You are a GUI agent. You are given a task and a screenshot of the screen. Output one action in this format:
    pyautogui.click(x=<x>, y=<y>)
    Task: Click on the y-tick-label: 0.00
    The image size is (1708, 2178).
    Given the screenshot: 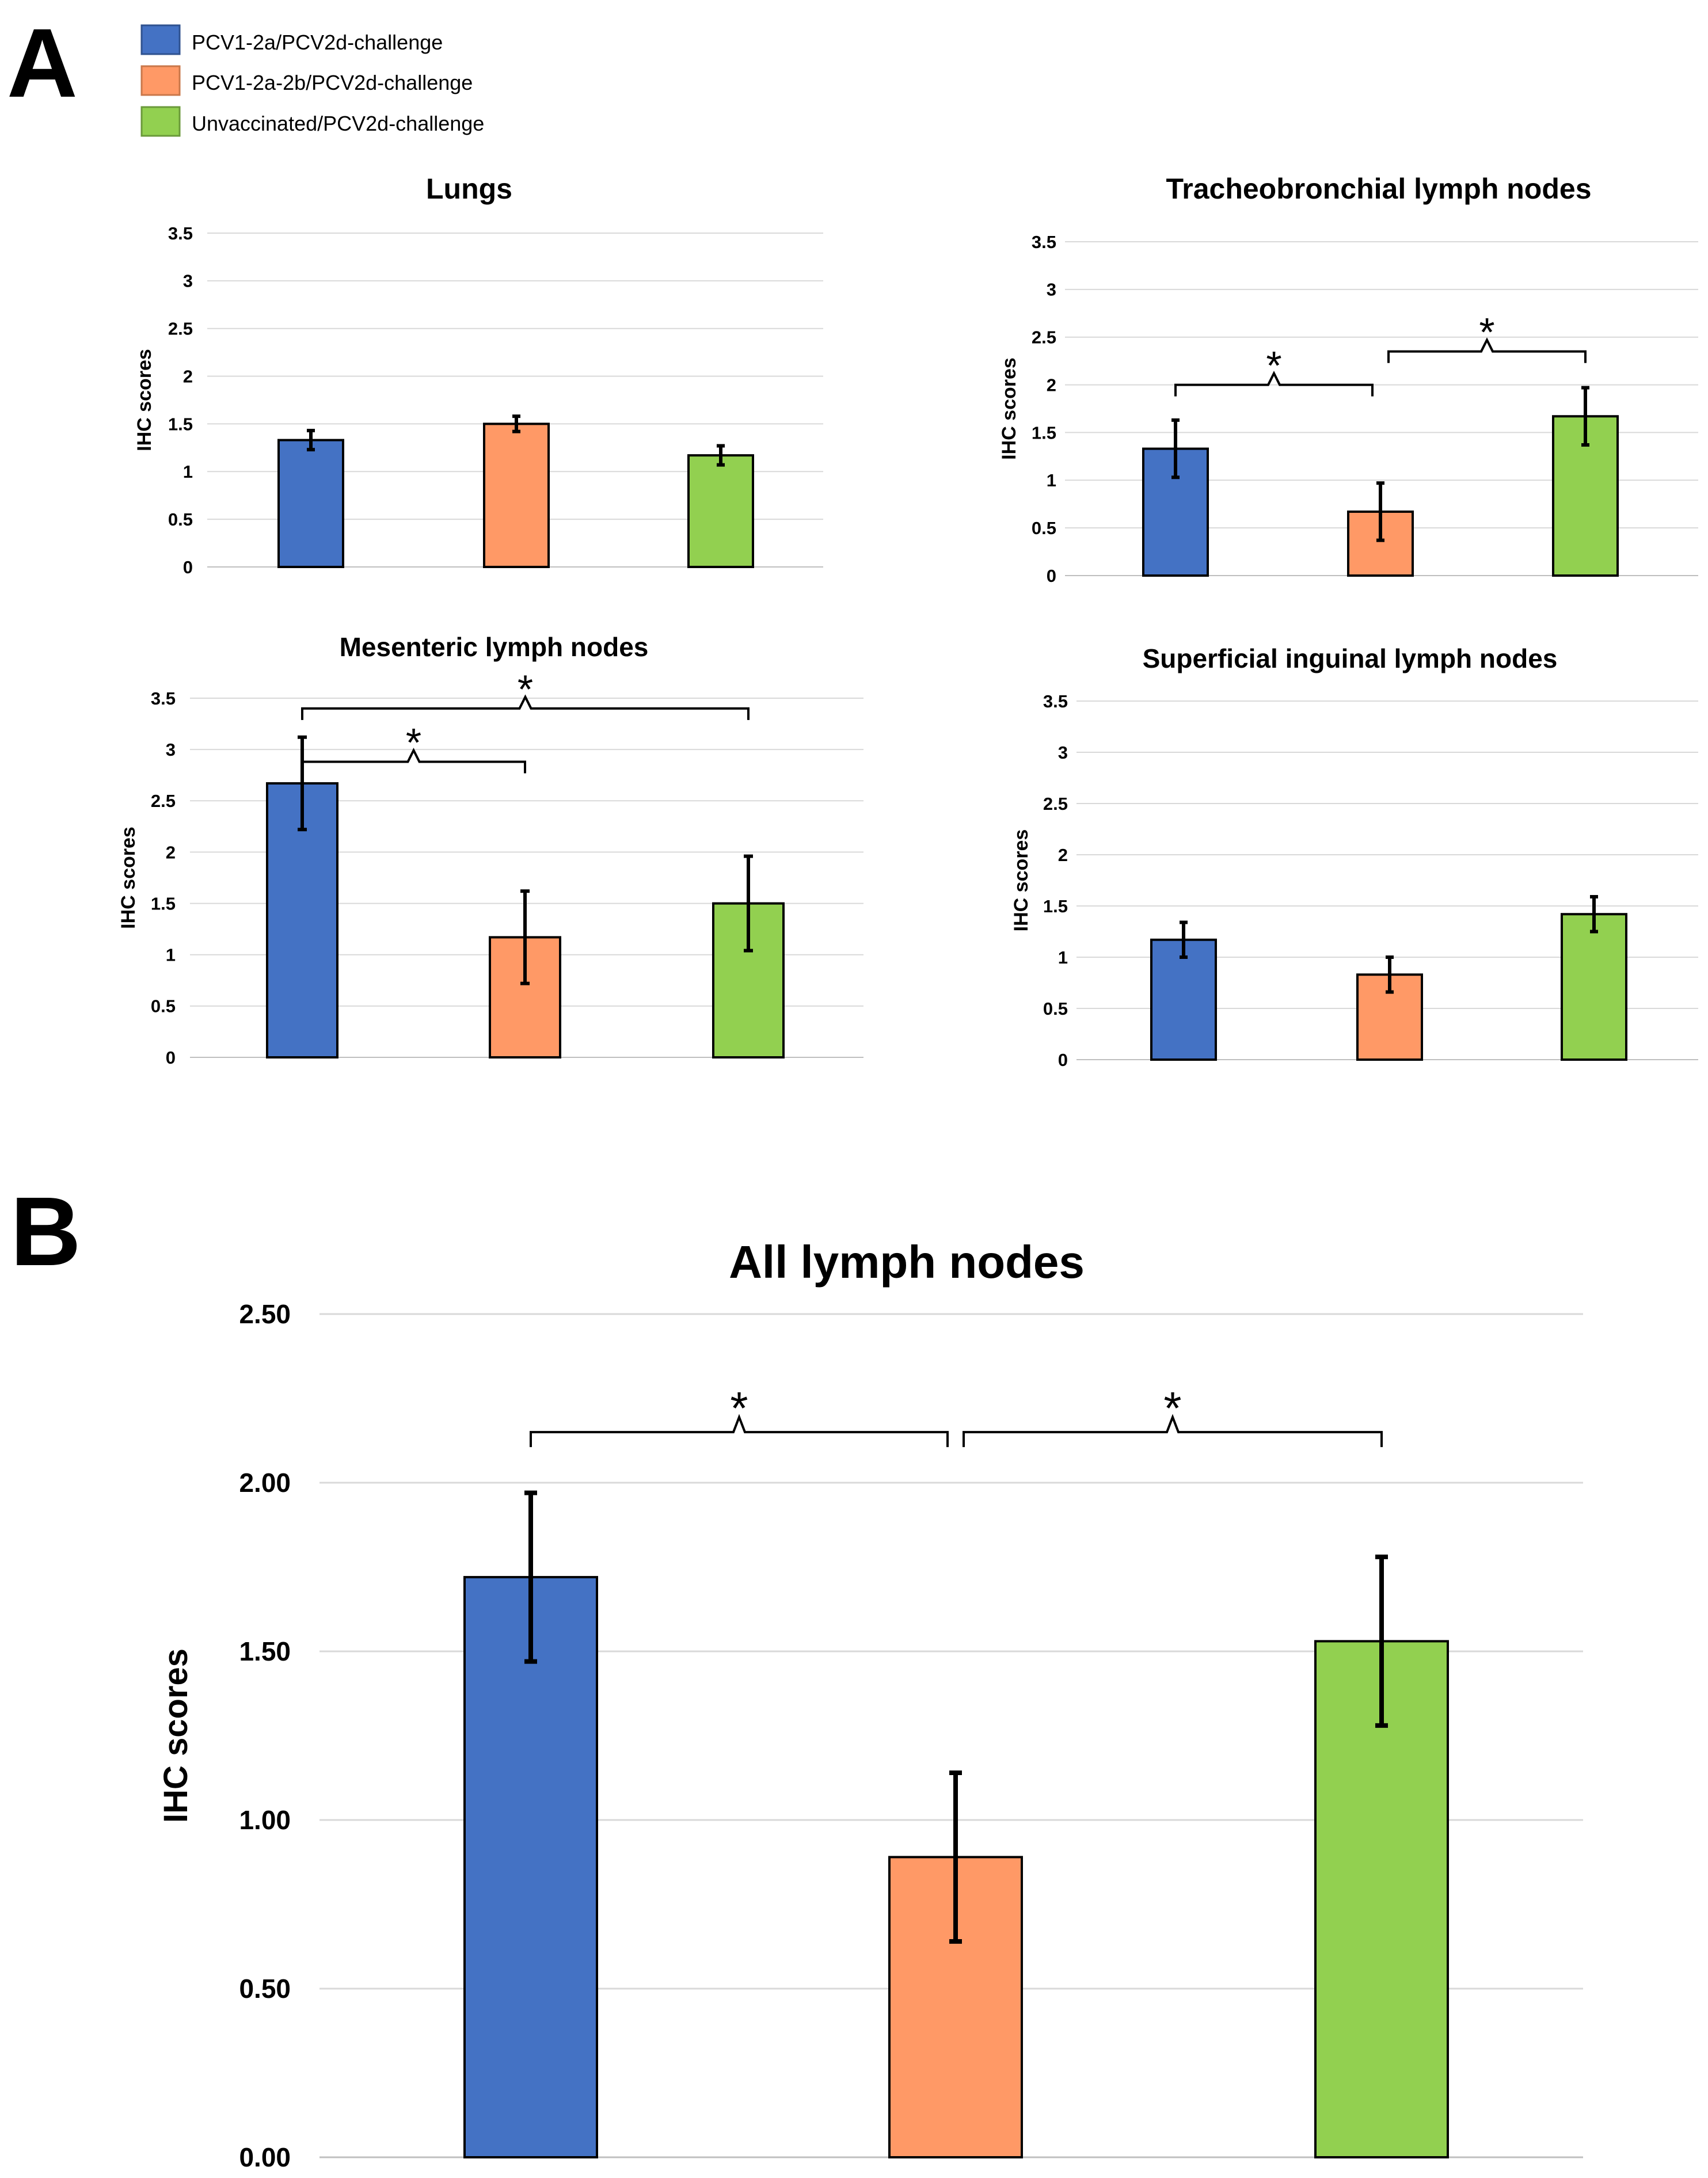 What is the action you would take?
    pyautogui.click(x=265, y=2157)
    